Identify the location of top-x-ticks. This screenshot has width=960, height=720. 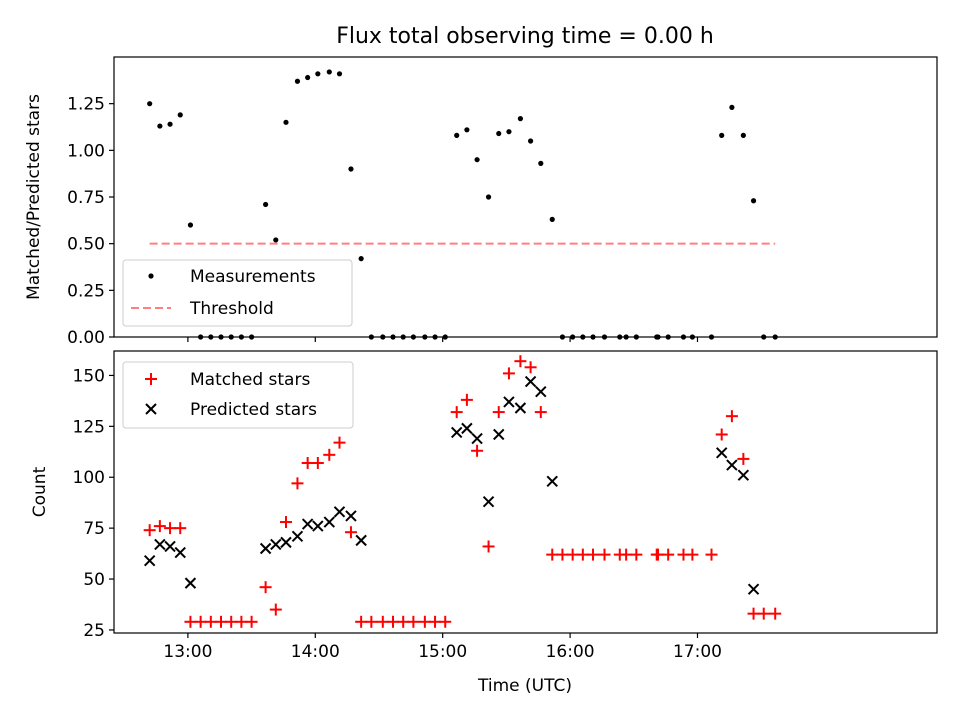
(443, 339).